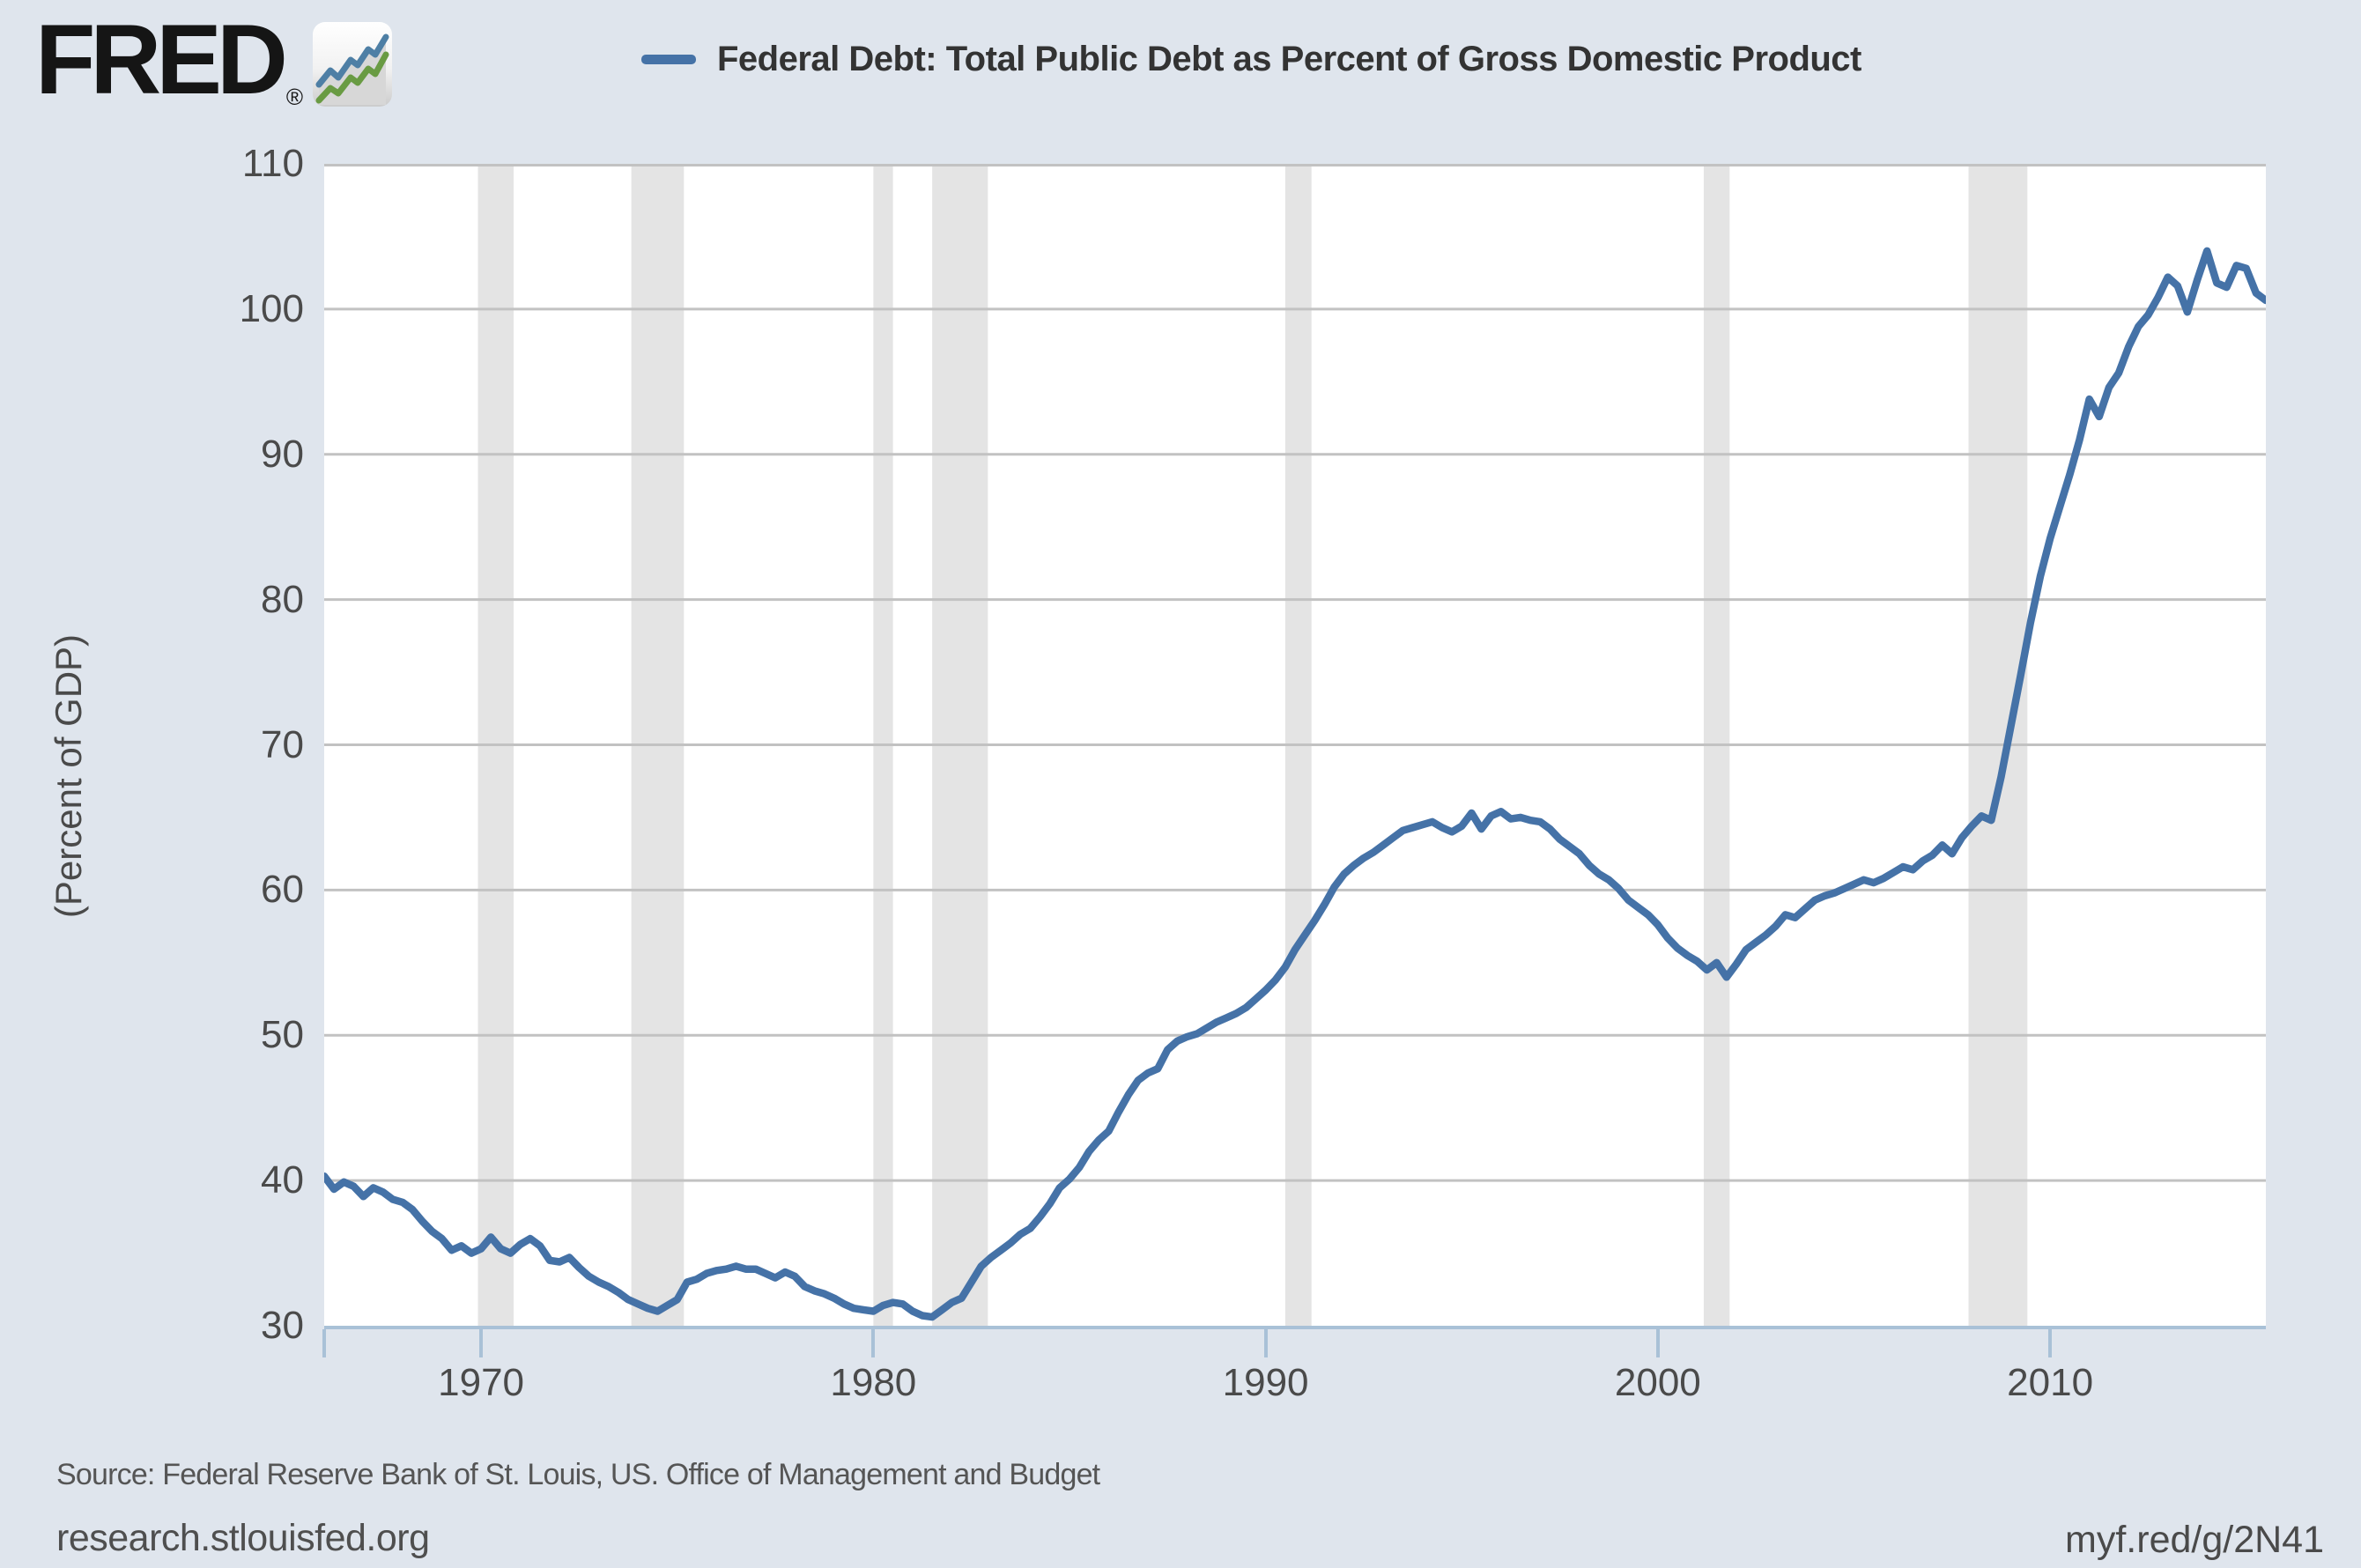 The height and width of the screenshot is (1568, 2361). What do you see at coordinates (282, 890) in the screenshot?
I see `y-tick-label: 60` at bounding box center [282, 890].